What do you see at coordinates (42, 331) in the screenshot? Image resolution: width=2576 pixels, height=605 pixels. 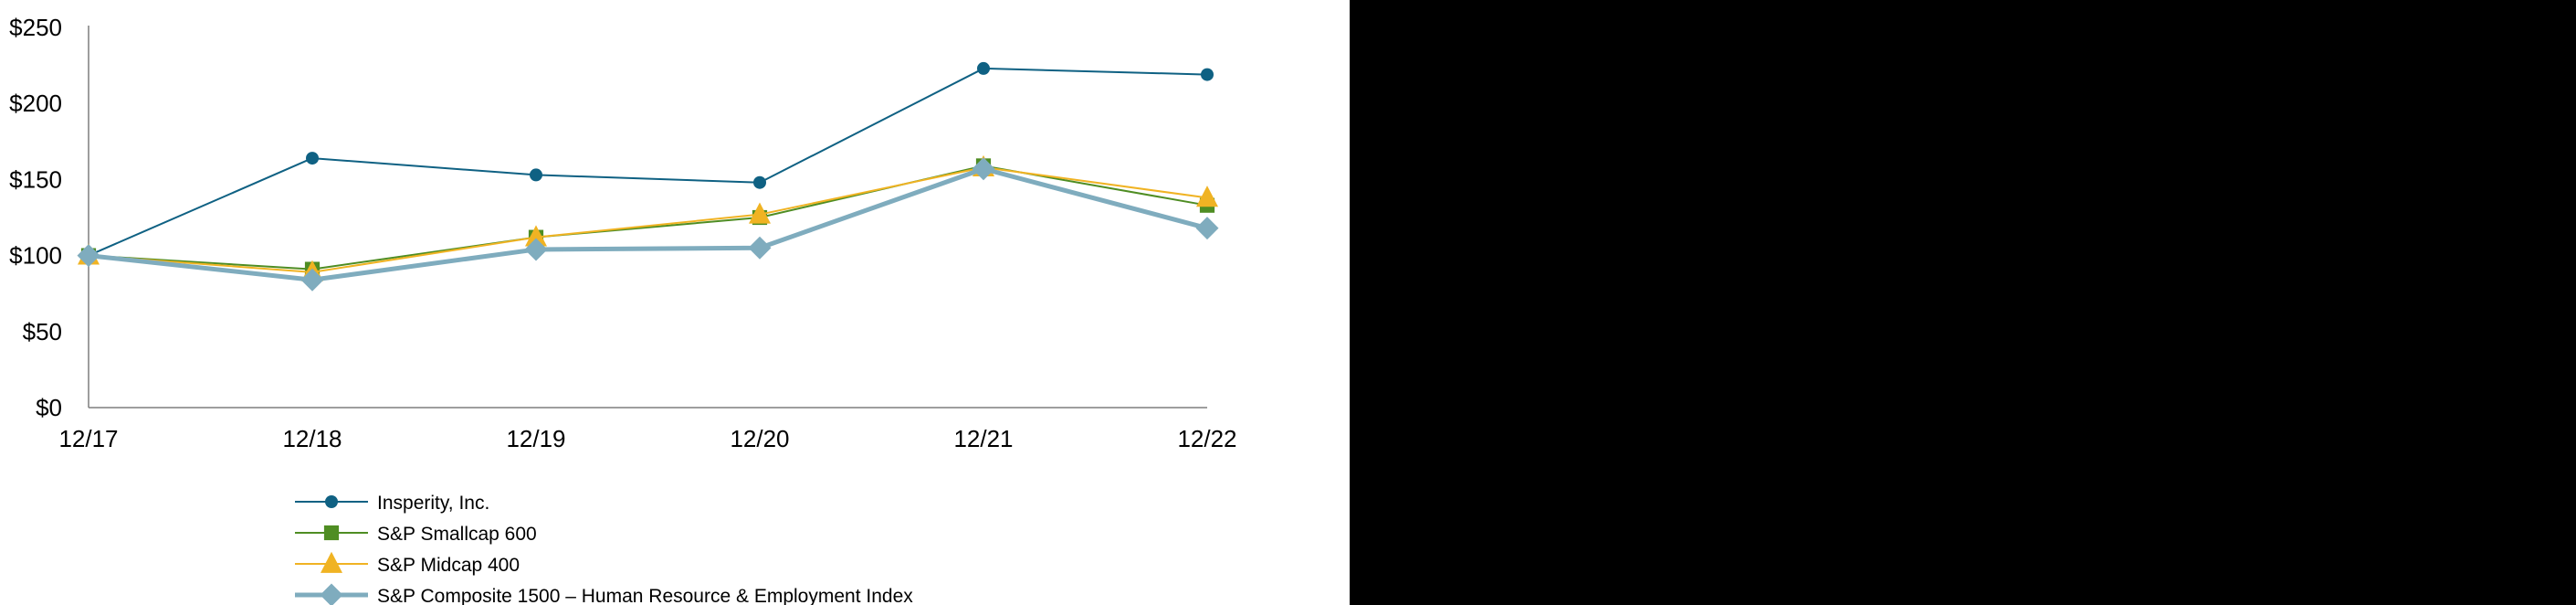 I see `y-tick-label: $50` at bounding box center [42, 331].